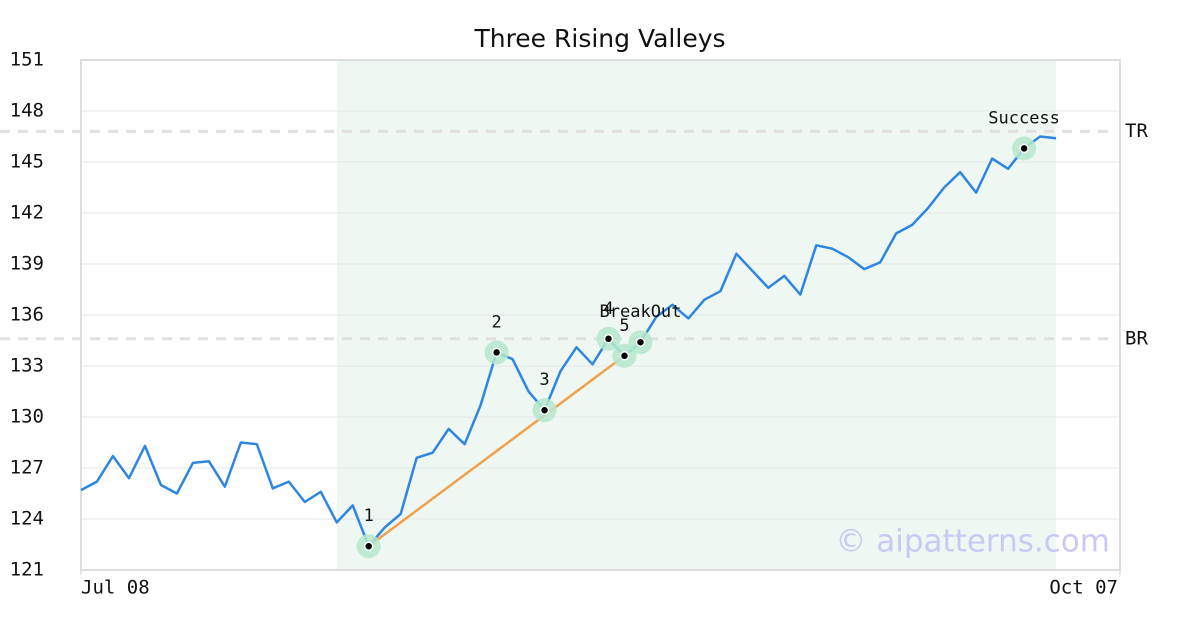 The width and height of the screenshot is (1200, 630). Describe the element at coordinates (1024, 118) in the screenshot. I see `annotation-label: Success` at that location.